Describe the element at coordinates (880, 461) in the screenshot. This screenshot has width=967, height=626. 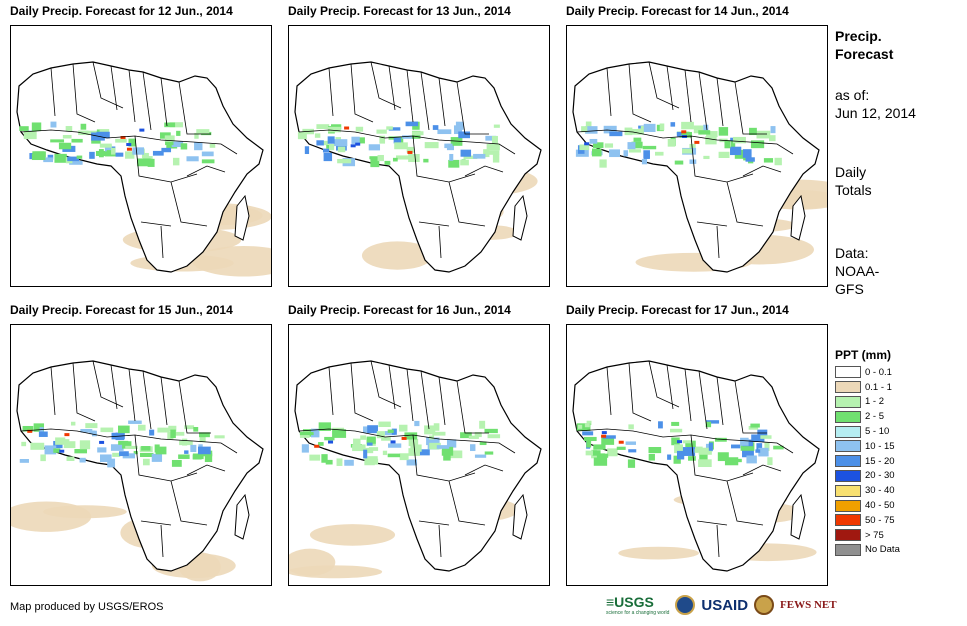
I see `legend-label: 15 - 20` at that location.